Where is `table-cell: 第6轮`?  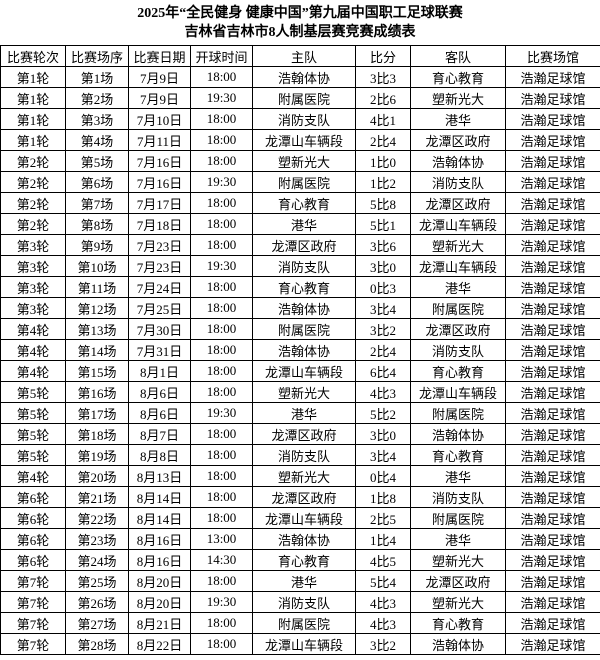 table-cell: 第6轮 is located at coordinates (33, 539).